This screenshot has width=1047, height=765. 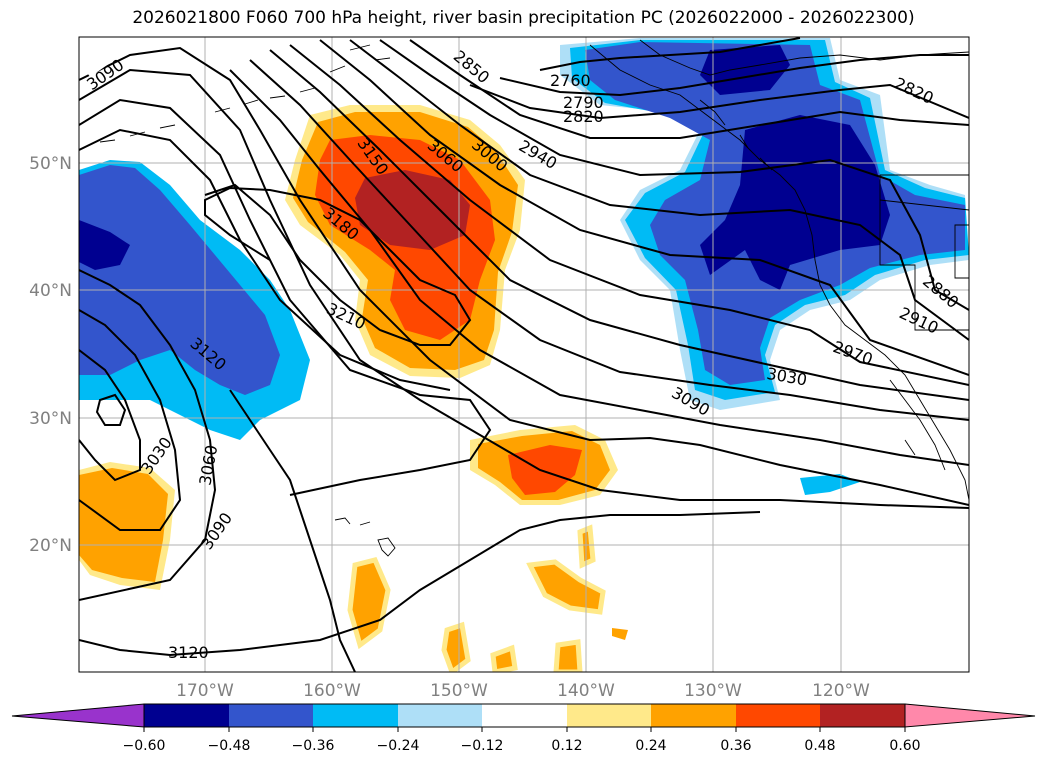 What do you see at coordinates (735, 746) in the screenshot?
I see `colorbar-tick-label: 0.36` at bounding box center [735, 746].